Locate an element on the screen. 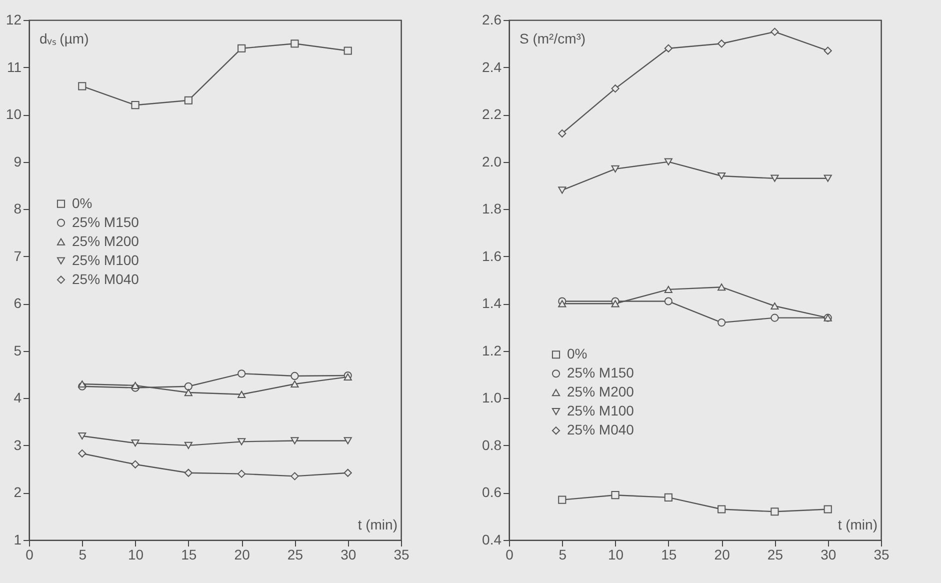  y-tick-label: 2 is located at coordinates (18, 492).